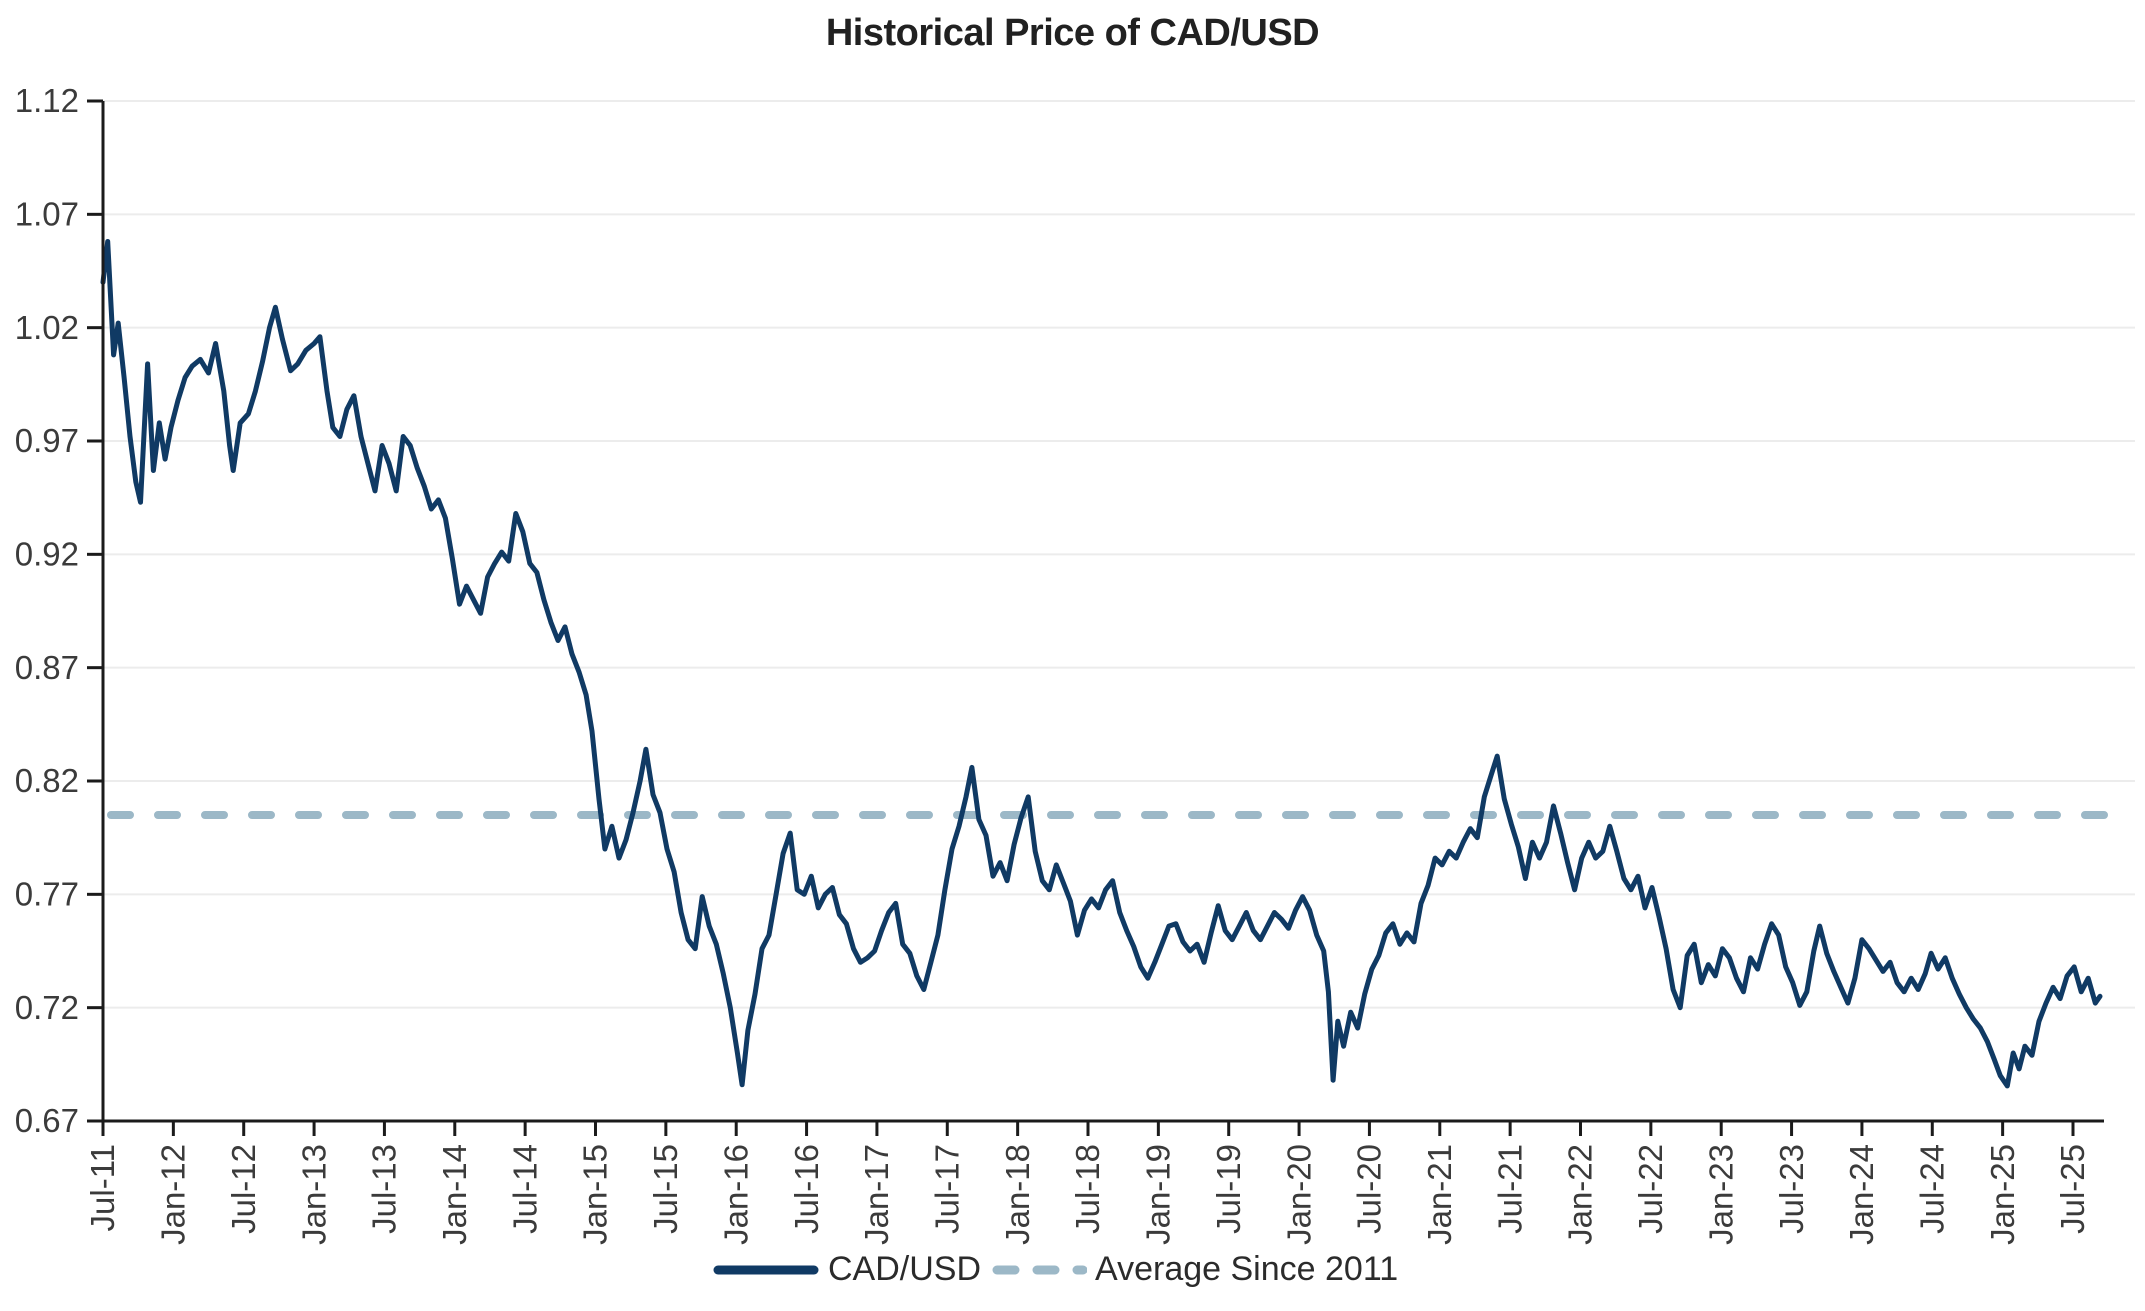  What do you see at coordinates (524, 1189) in the screenshot?
I see `x-tick-label: Jul-14` at bounding box center [524, 1189].